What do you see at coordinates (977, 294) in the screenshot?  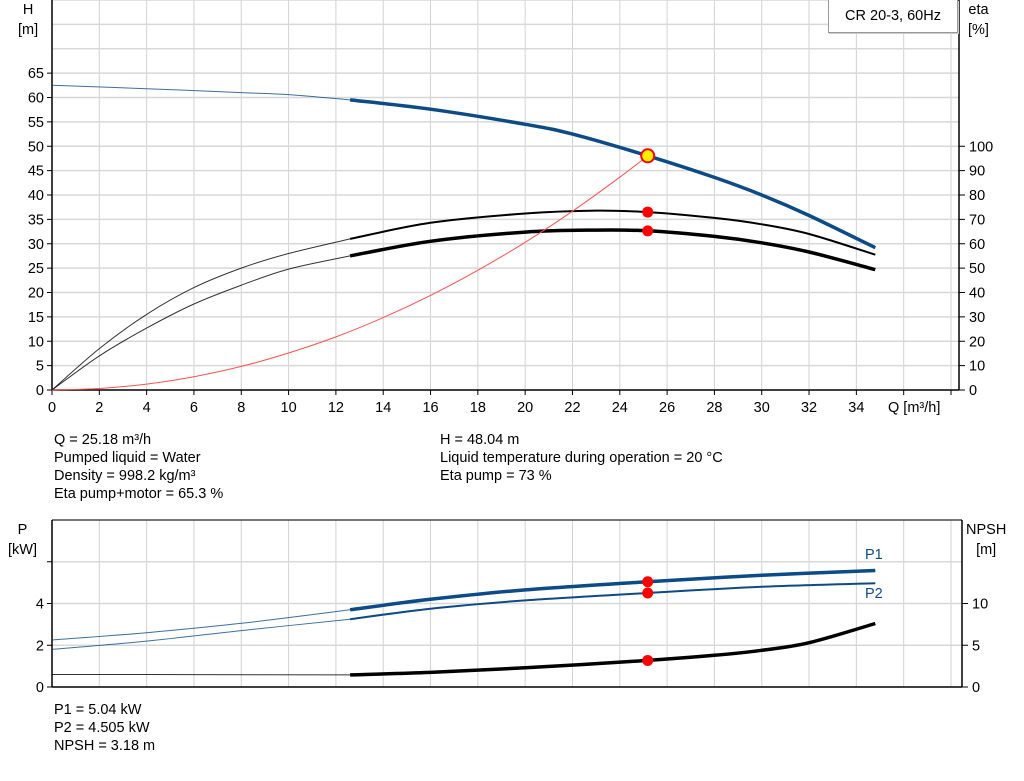 I see `top-right-tick-label: 40` at bounding box center [977, 294].